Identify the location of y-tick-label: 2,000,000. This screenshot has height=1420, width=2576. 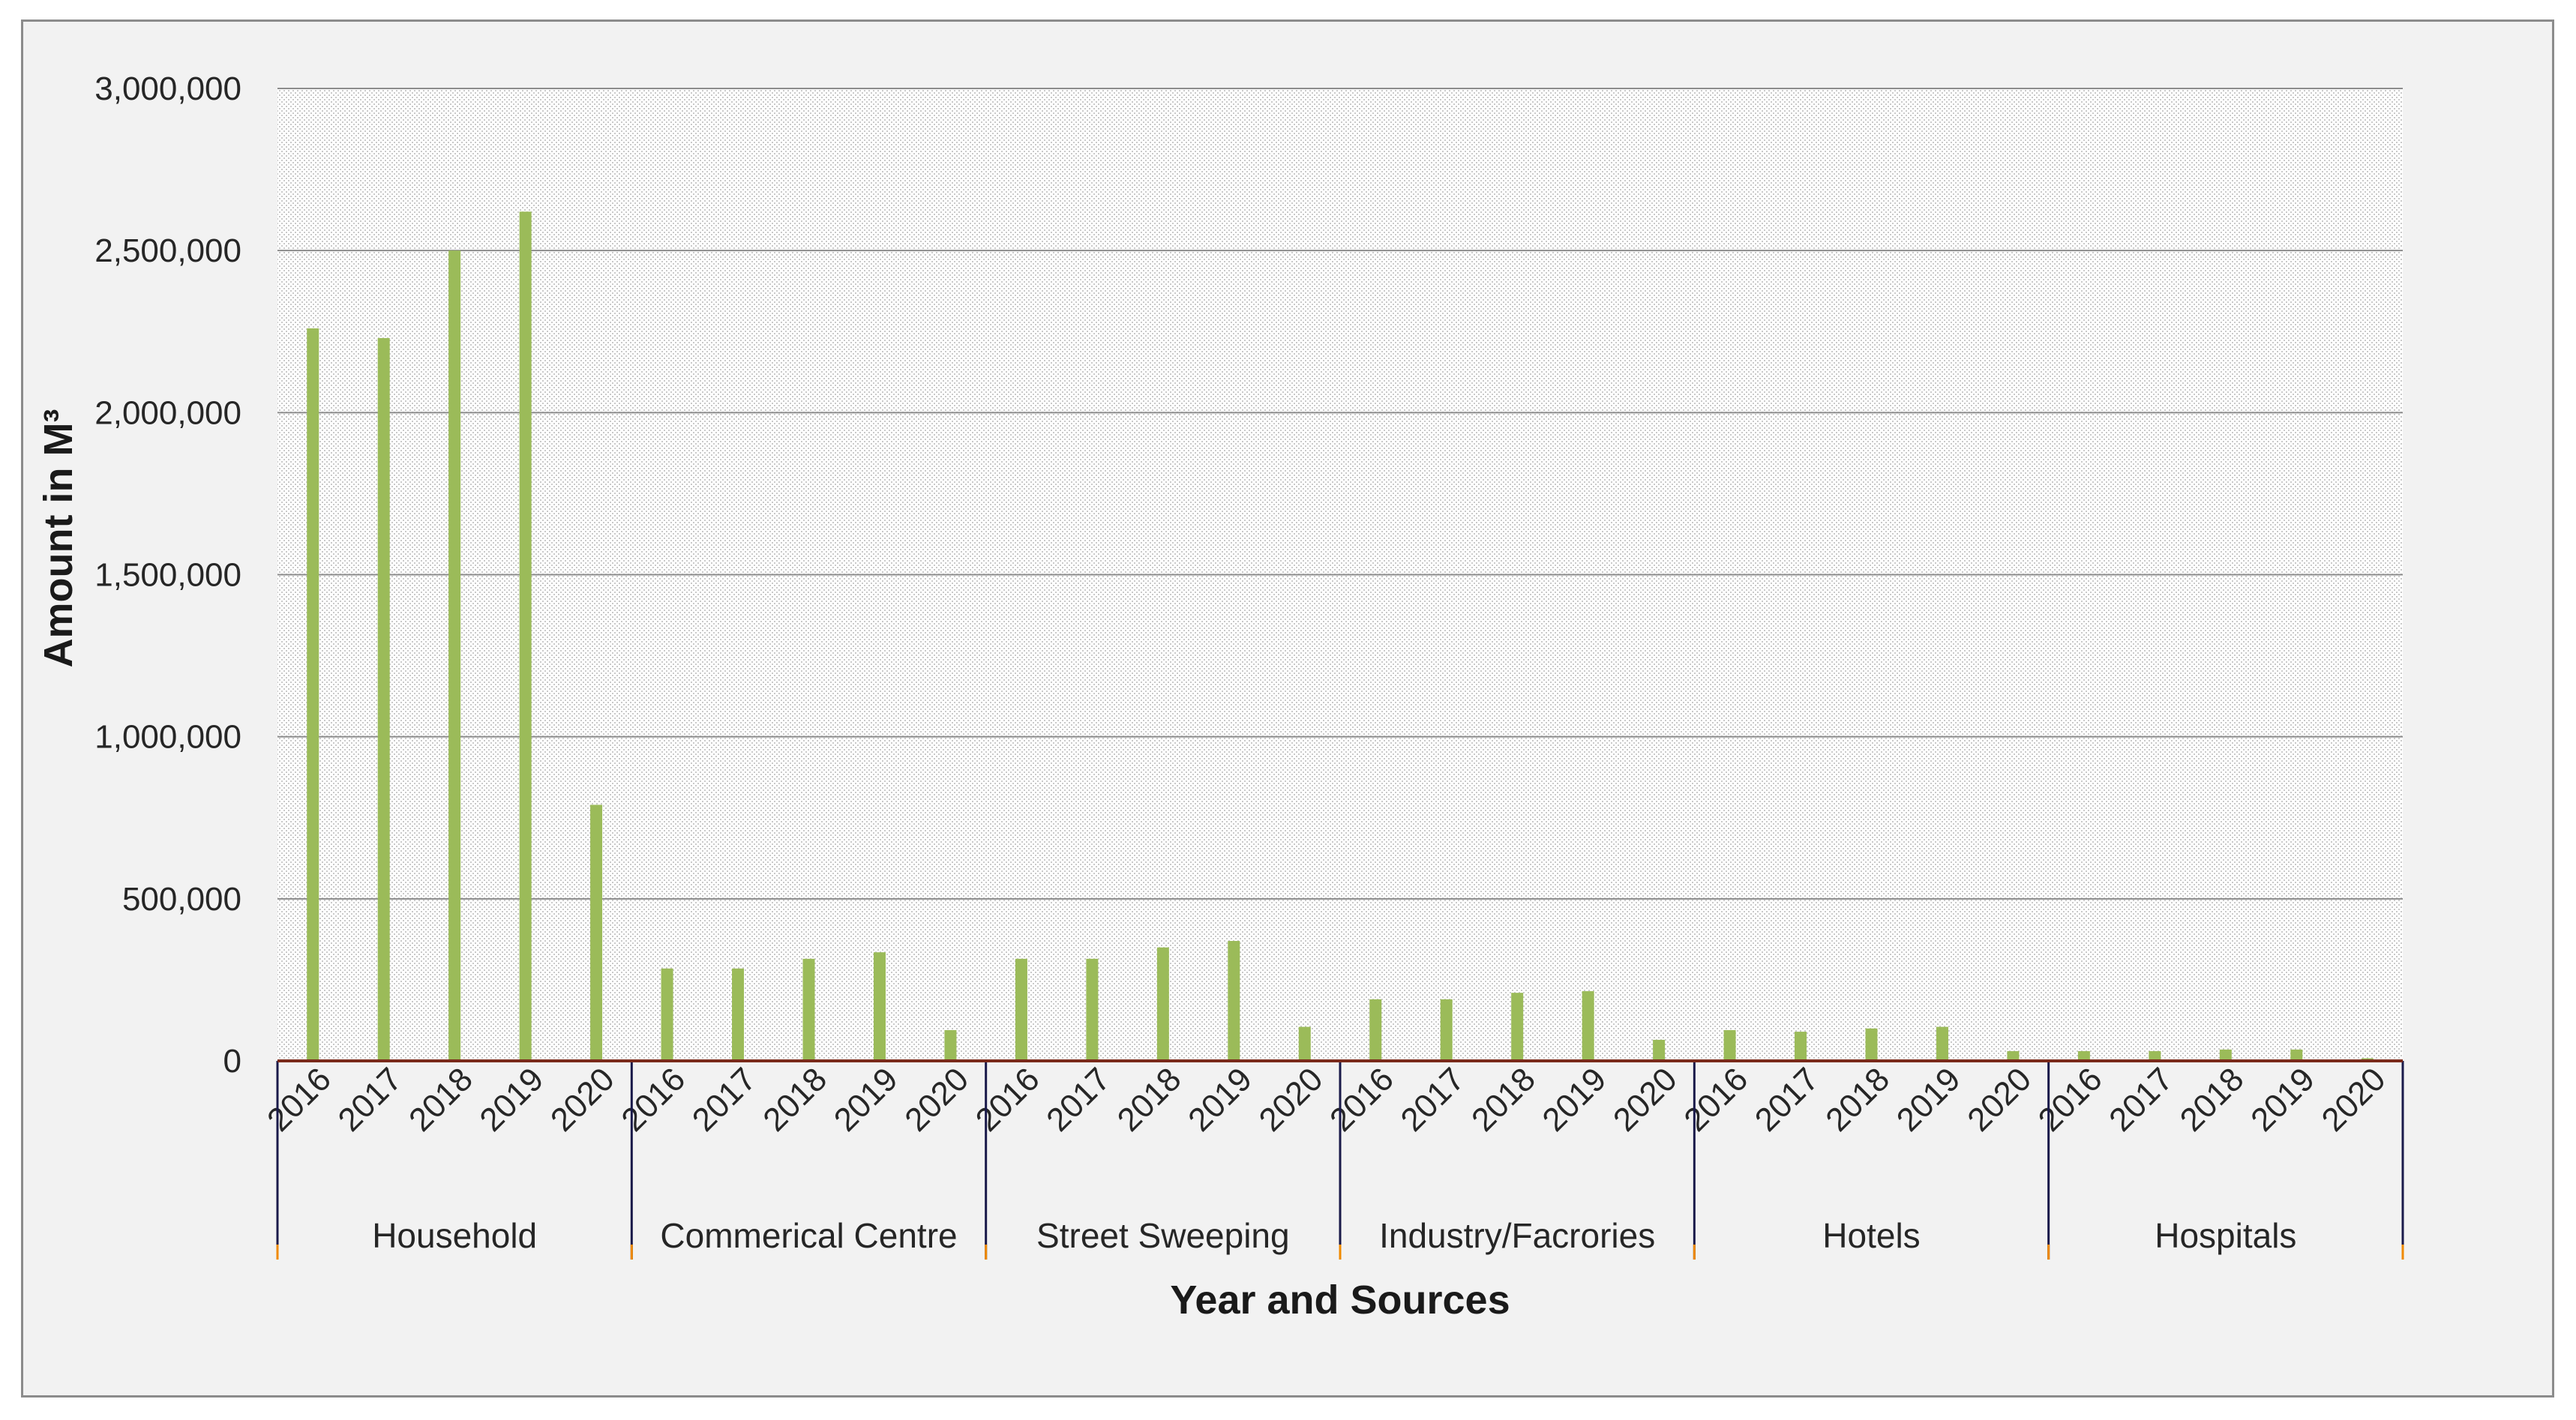
(168, 413).